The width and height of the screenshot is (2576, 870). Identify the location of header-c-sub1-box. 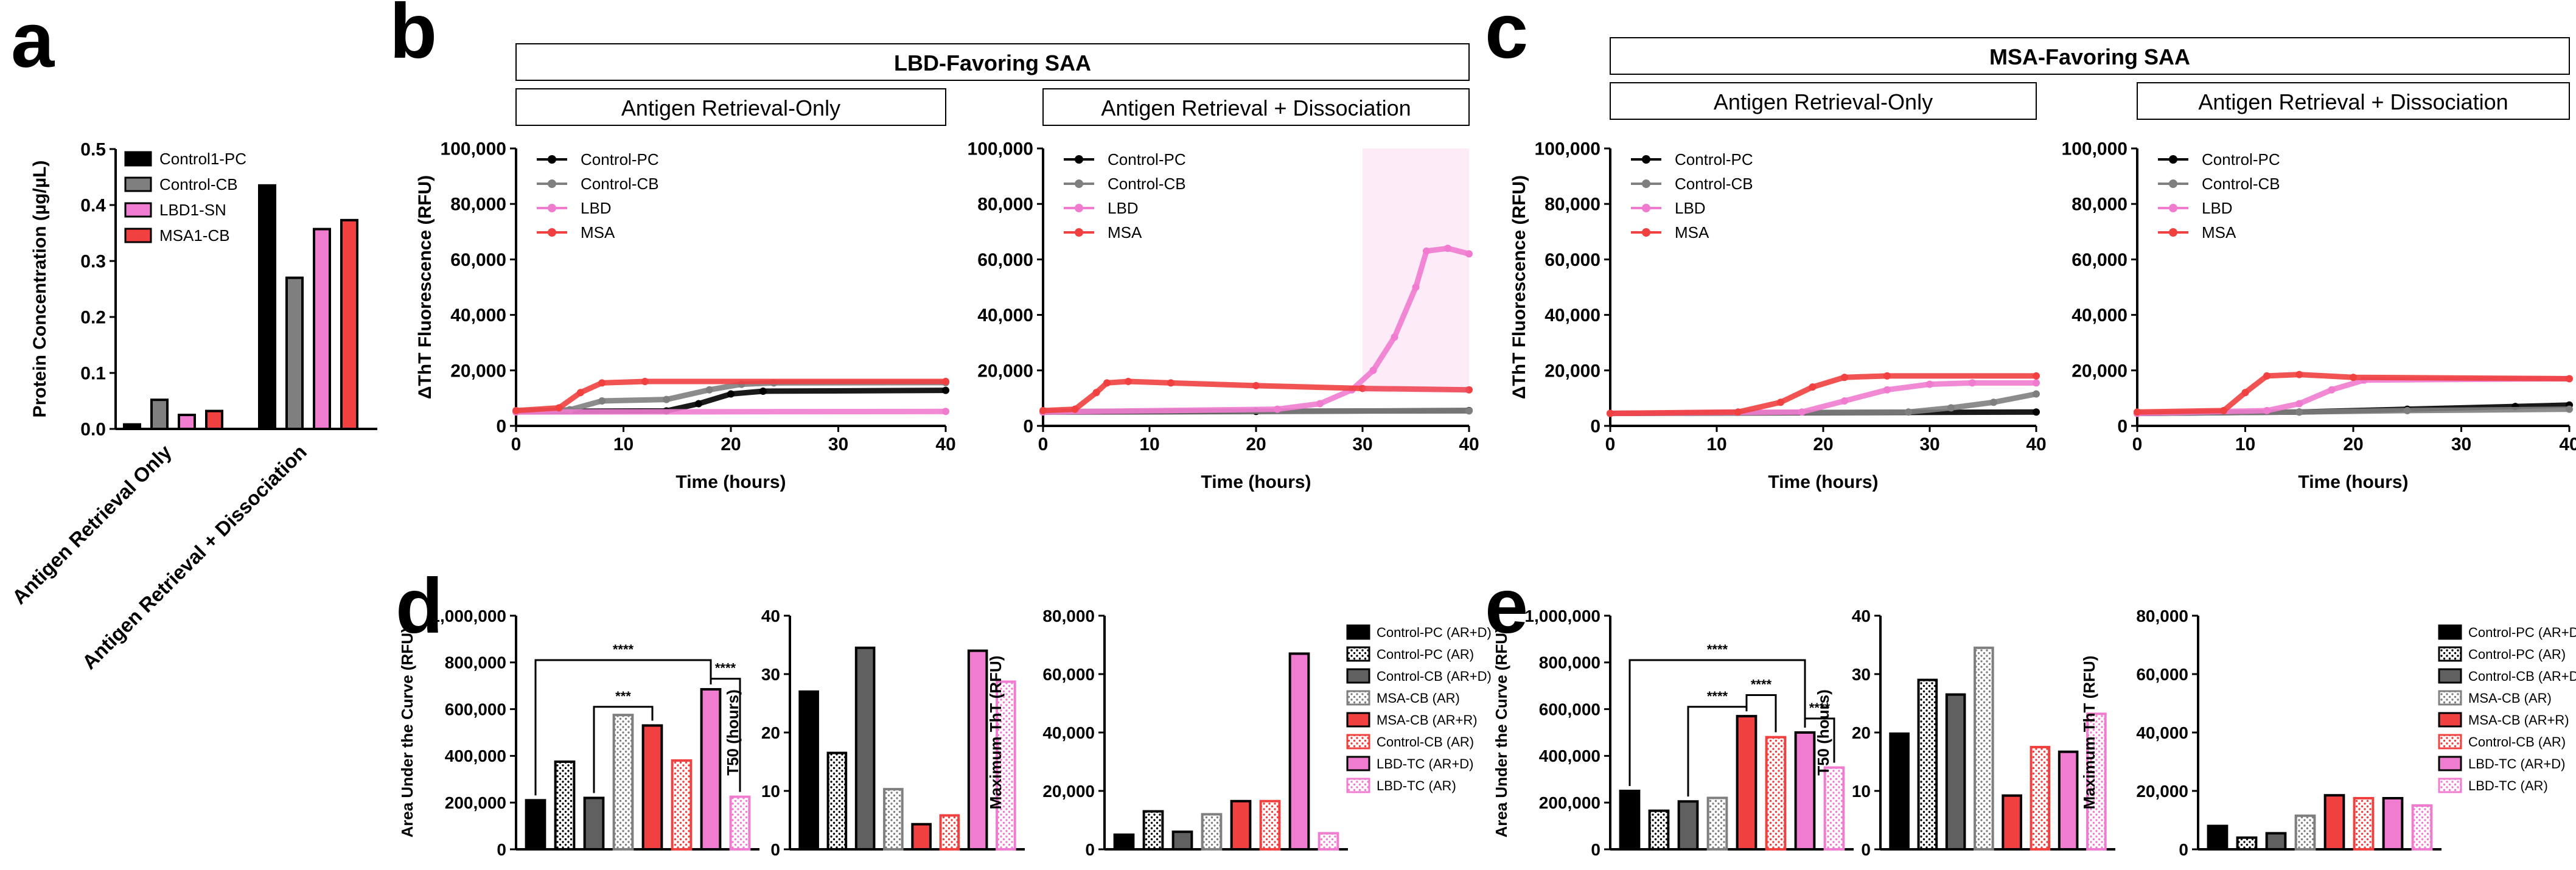
(1823, 101).